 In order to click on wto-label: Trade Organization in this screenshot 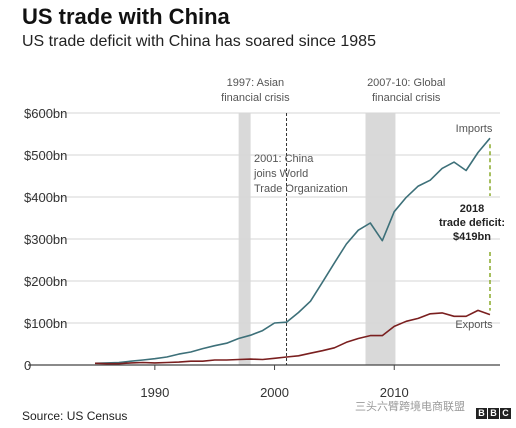, I will do `click(301, 189)`.